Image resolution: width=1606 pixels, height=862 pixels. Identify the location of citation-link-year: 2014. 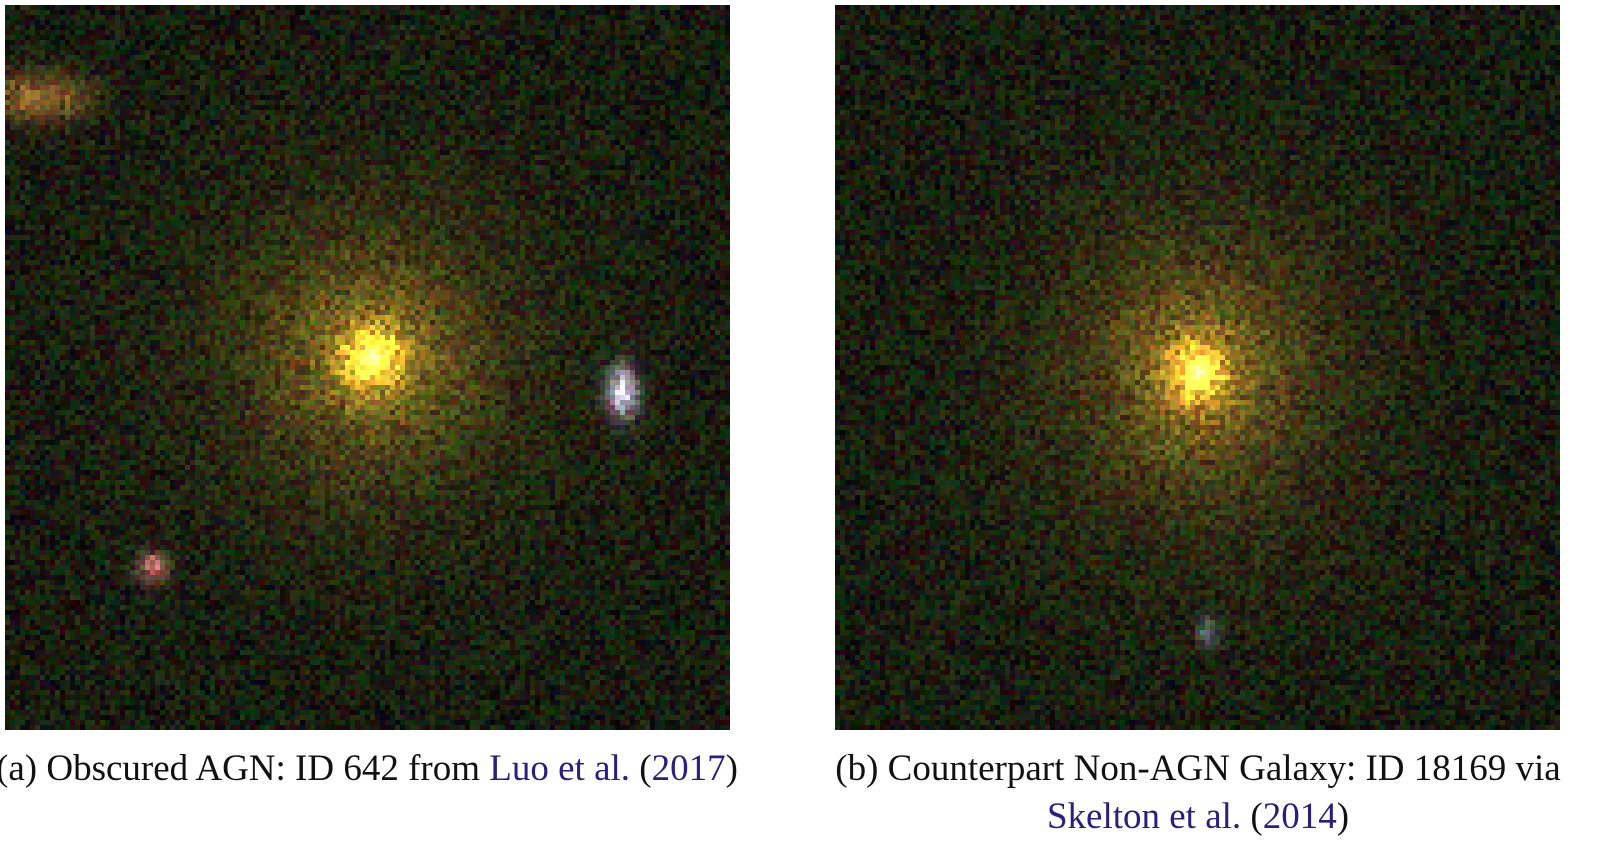
(1299, 816).